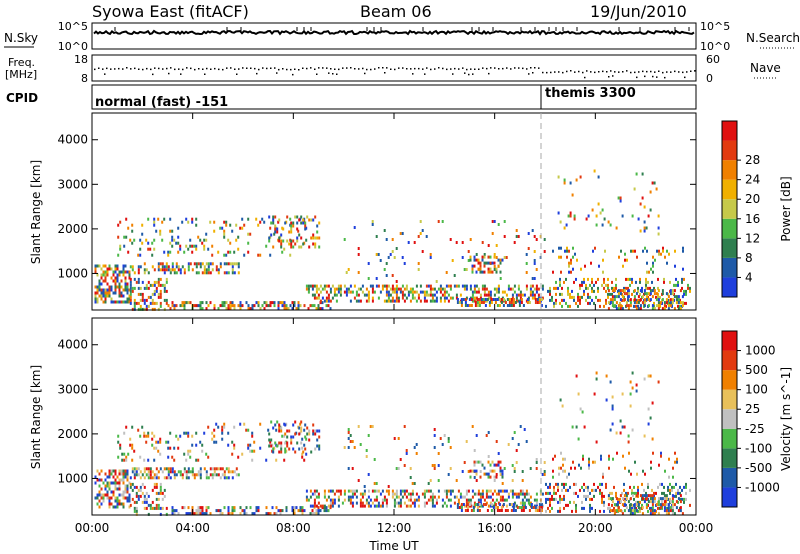 This screenshot has height=554, width=800. I want to click on y-tick-label: 1000, so click(72, 478).